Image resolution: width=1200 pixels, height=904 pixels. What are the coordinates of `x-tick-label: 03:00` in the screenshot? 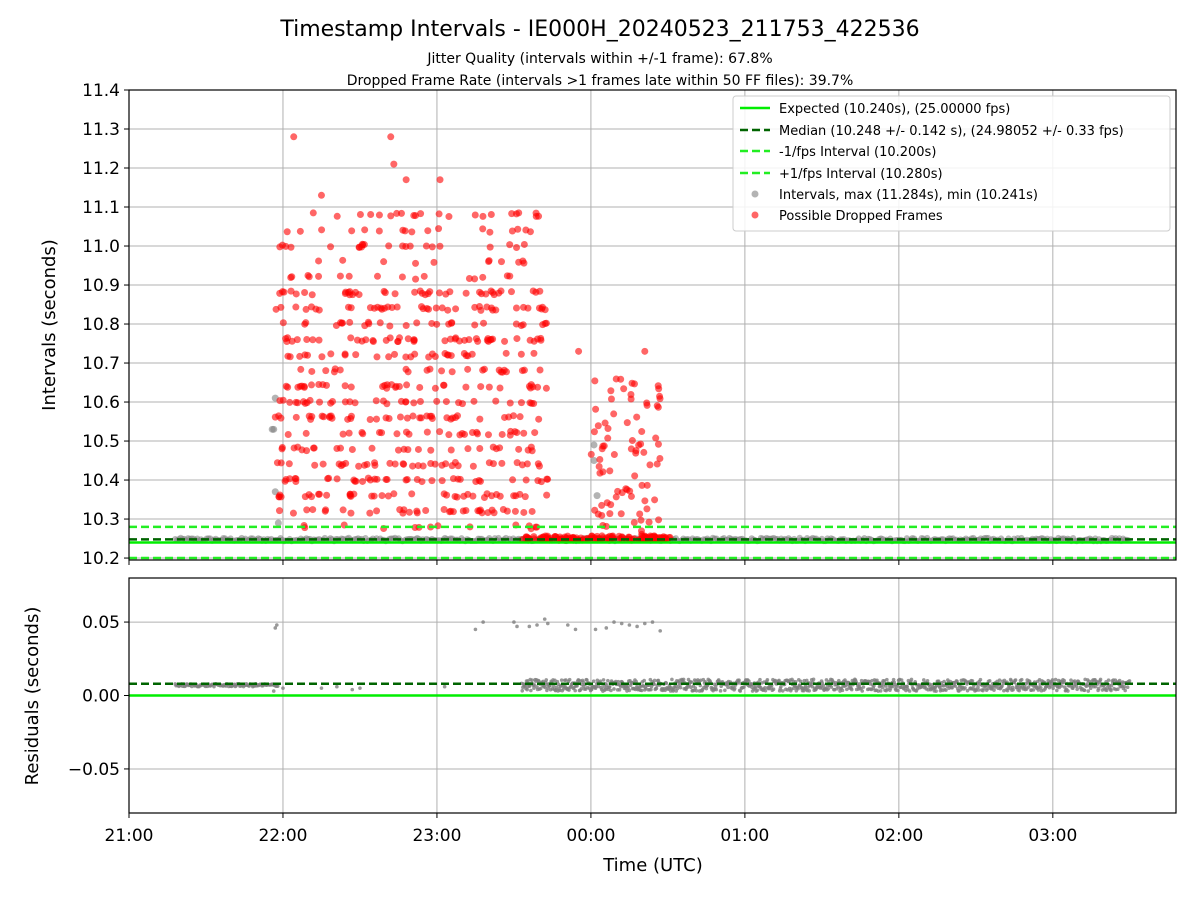 It's located at (1052, 836).